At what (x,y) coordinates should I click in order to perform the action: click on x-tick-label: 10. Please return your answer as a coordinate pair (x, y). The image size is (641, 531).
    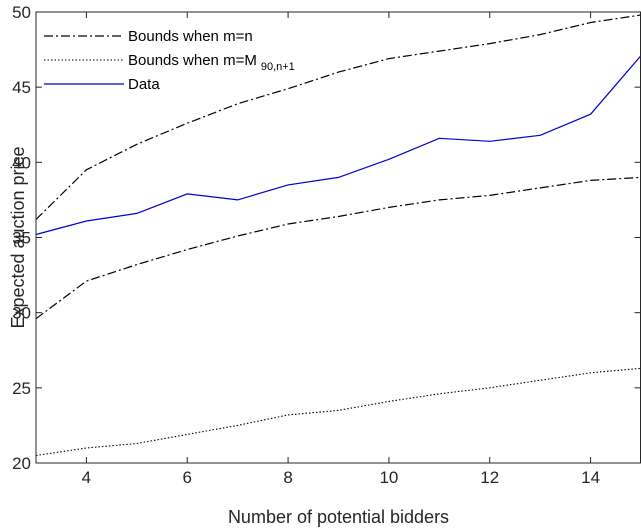
    Looking at the image, I should click on (388, 477).